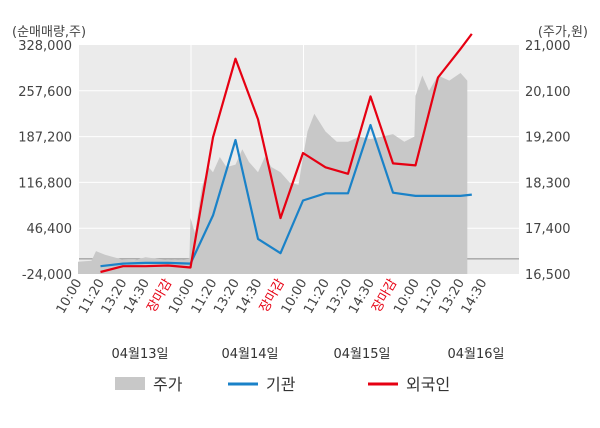 The image size is (600, 428). What do you see at coordinates (45, 92) in the screenshot?
I see `left-tick-label: 257,600` at bounding box center [45, 92].